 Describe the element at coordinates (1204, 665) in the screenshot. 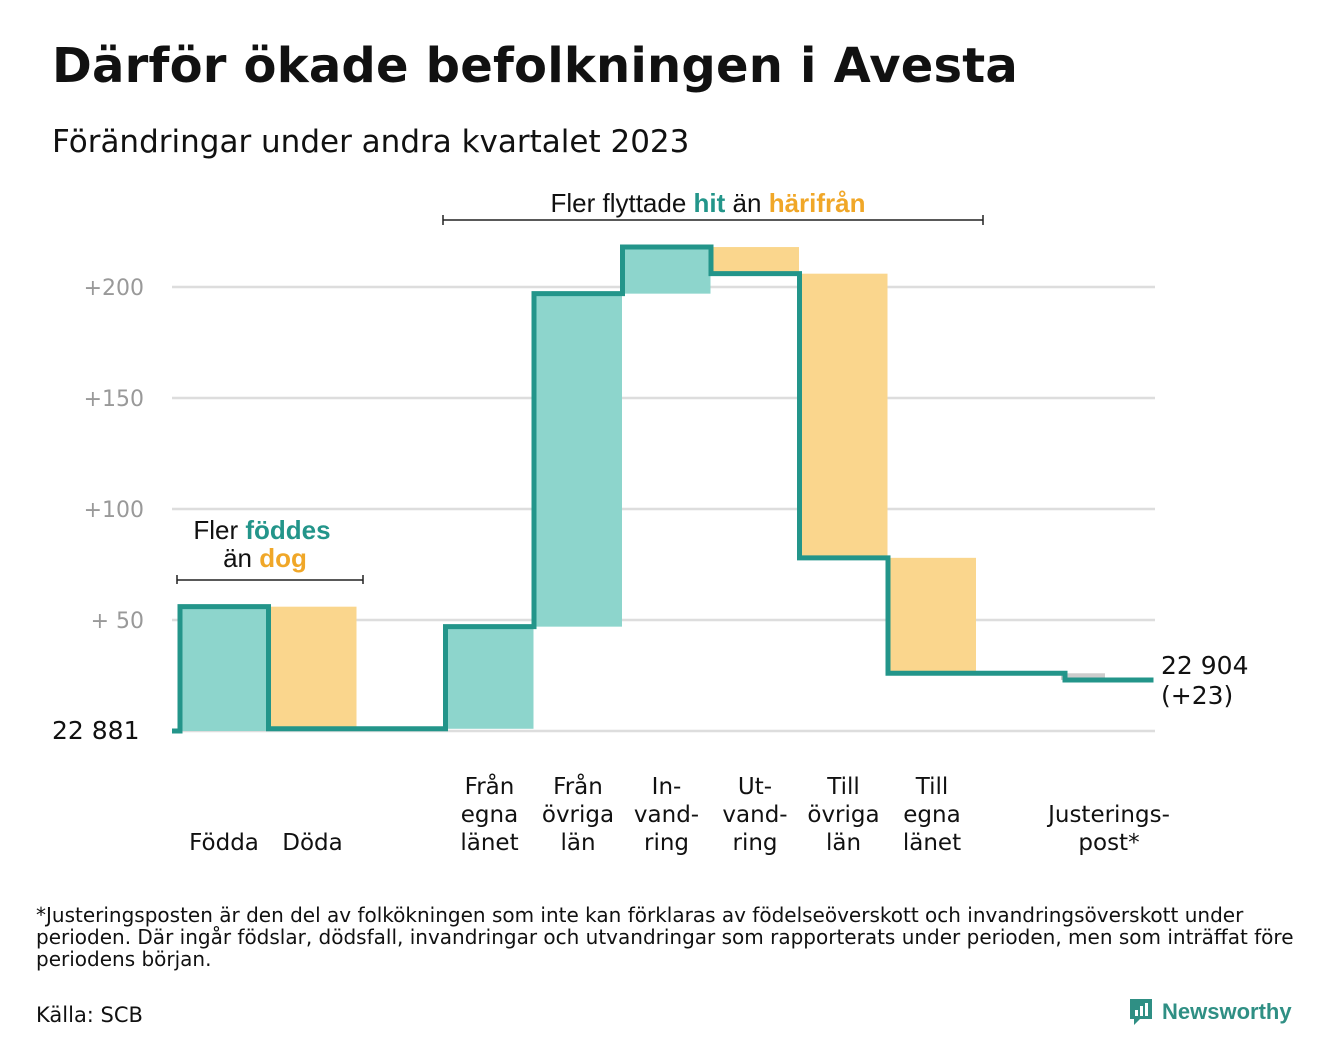

I see `end-value-label: 22 904` at that location.